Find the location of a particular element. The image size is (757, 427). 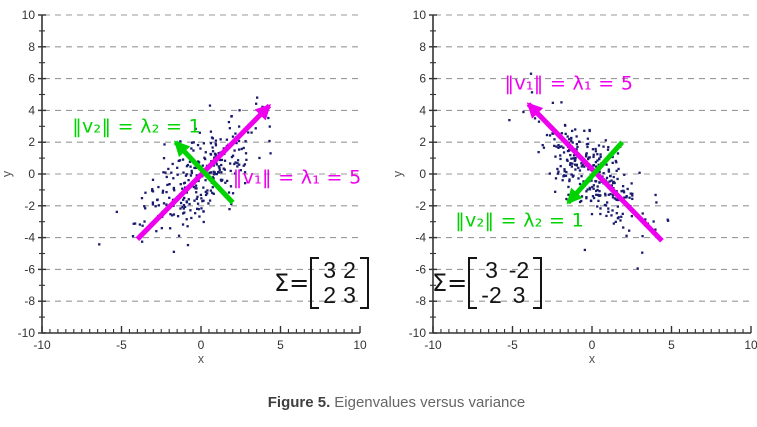

lambda2-label: ‖v₂‖ = λ₂ = 1 is located at coordinates (519, 220).